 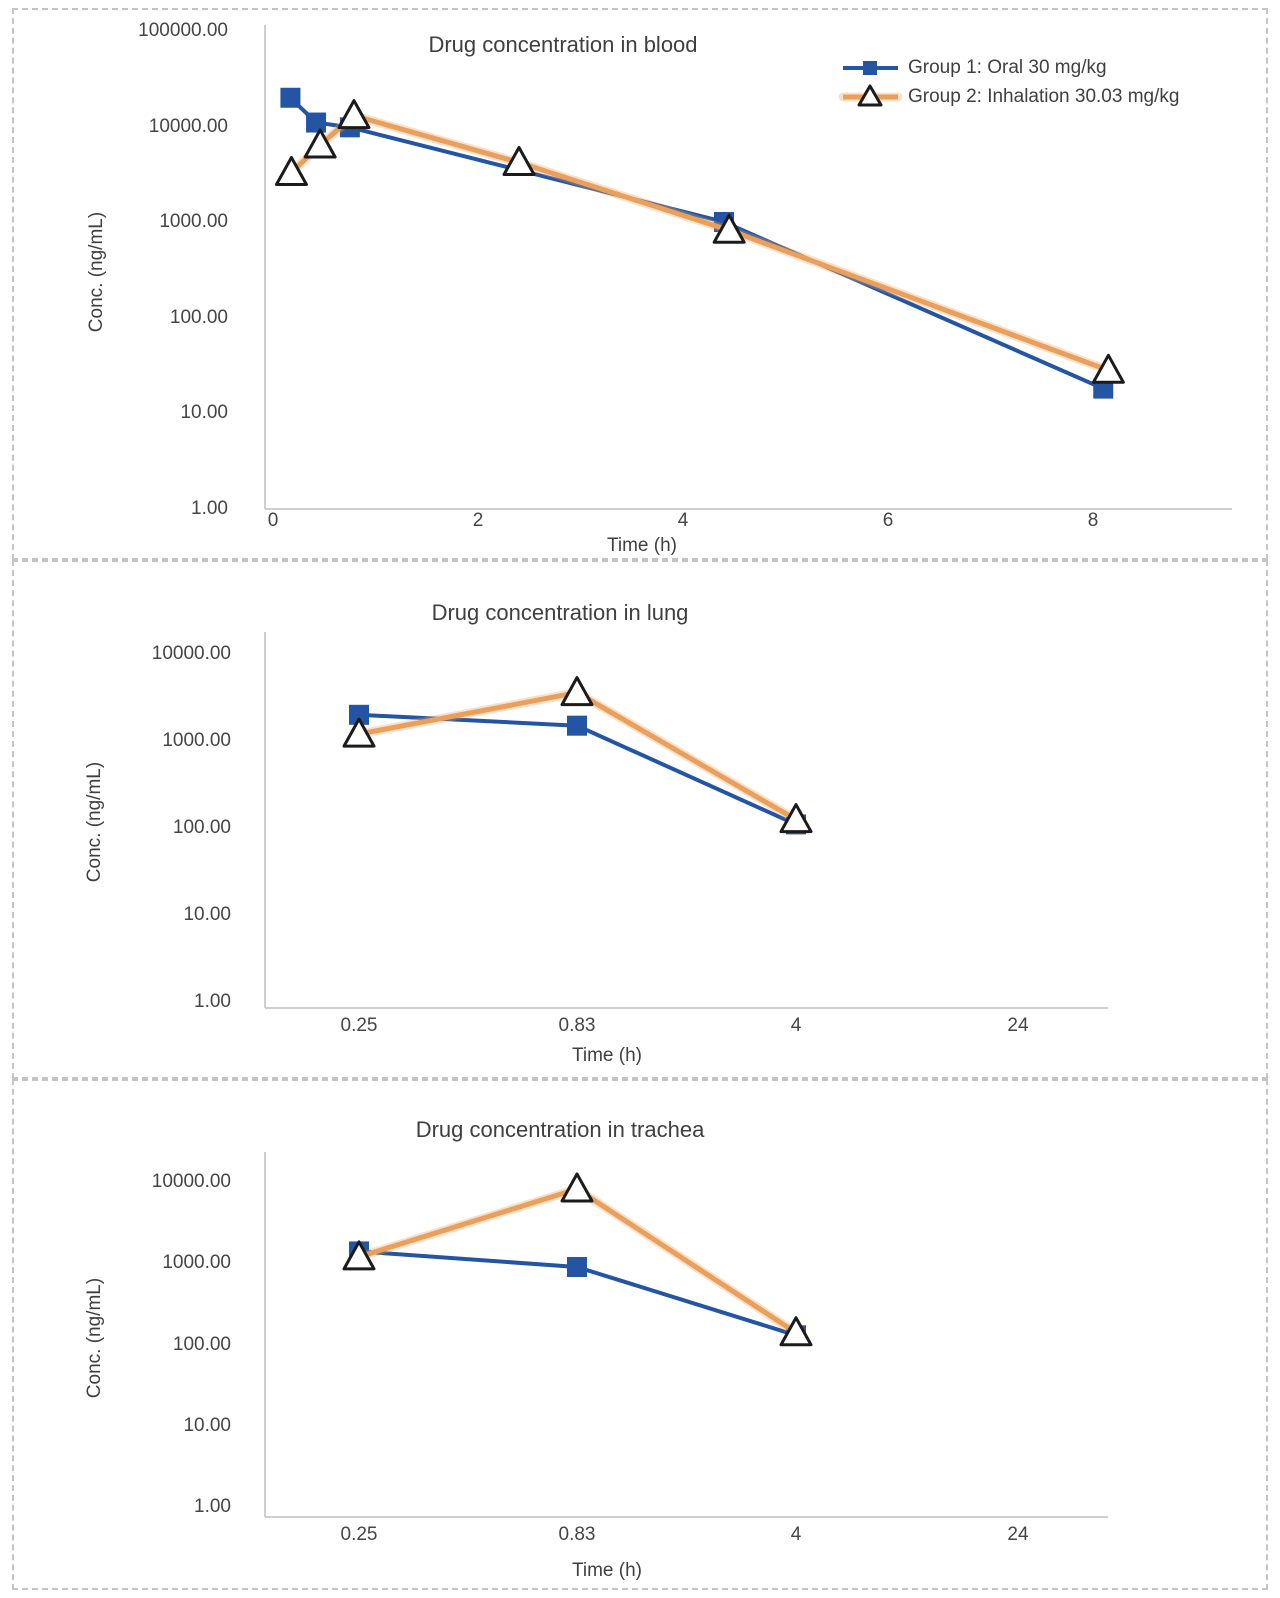 What do you see at coordinates (1007, 67) in the screenshot?
I see `legend-label: Group 1: Oral 30 mg/kg` at bounding box center [1007, 67].